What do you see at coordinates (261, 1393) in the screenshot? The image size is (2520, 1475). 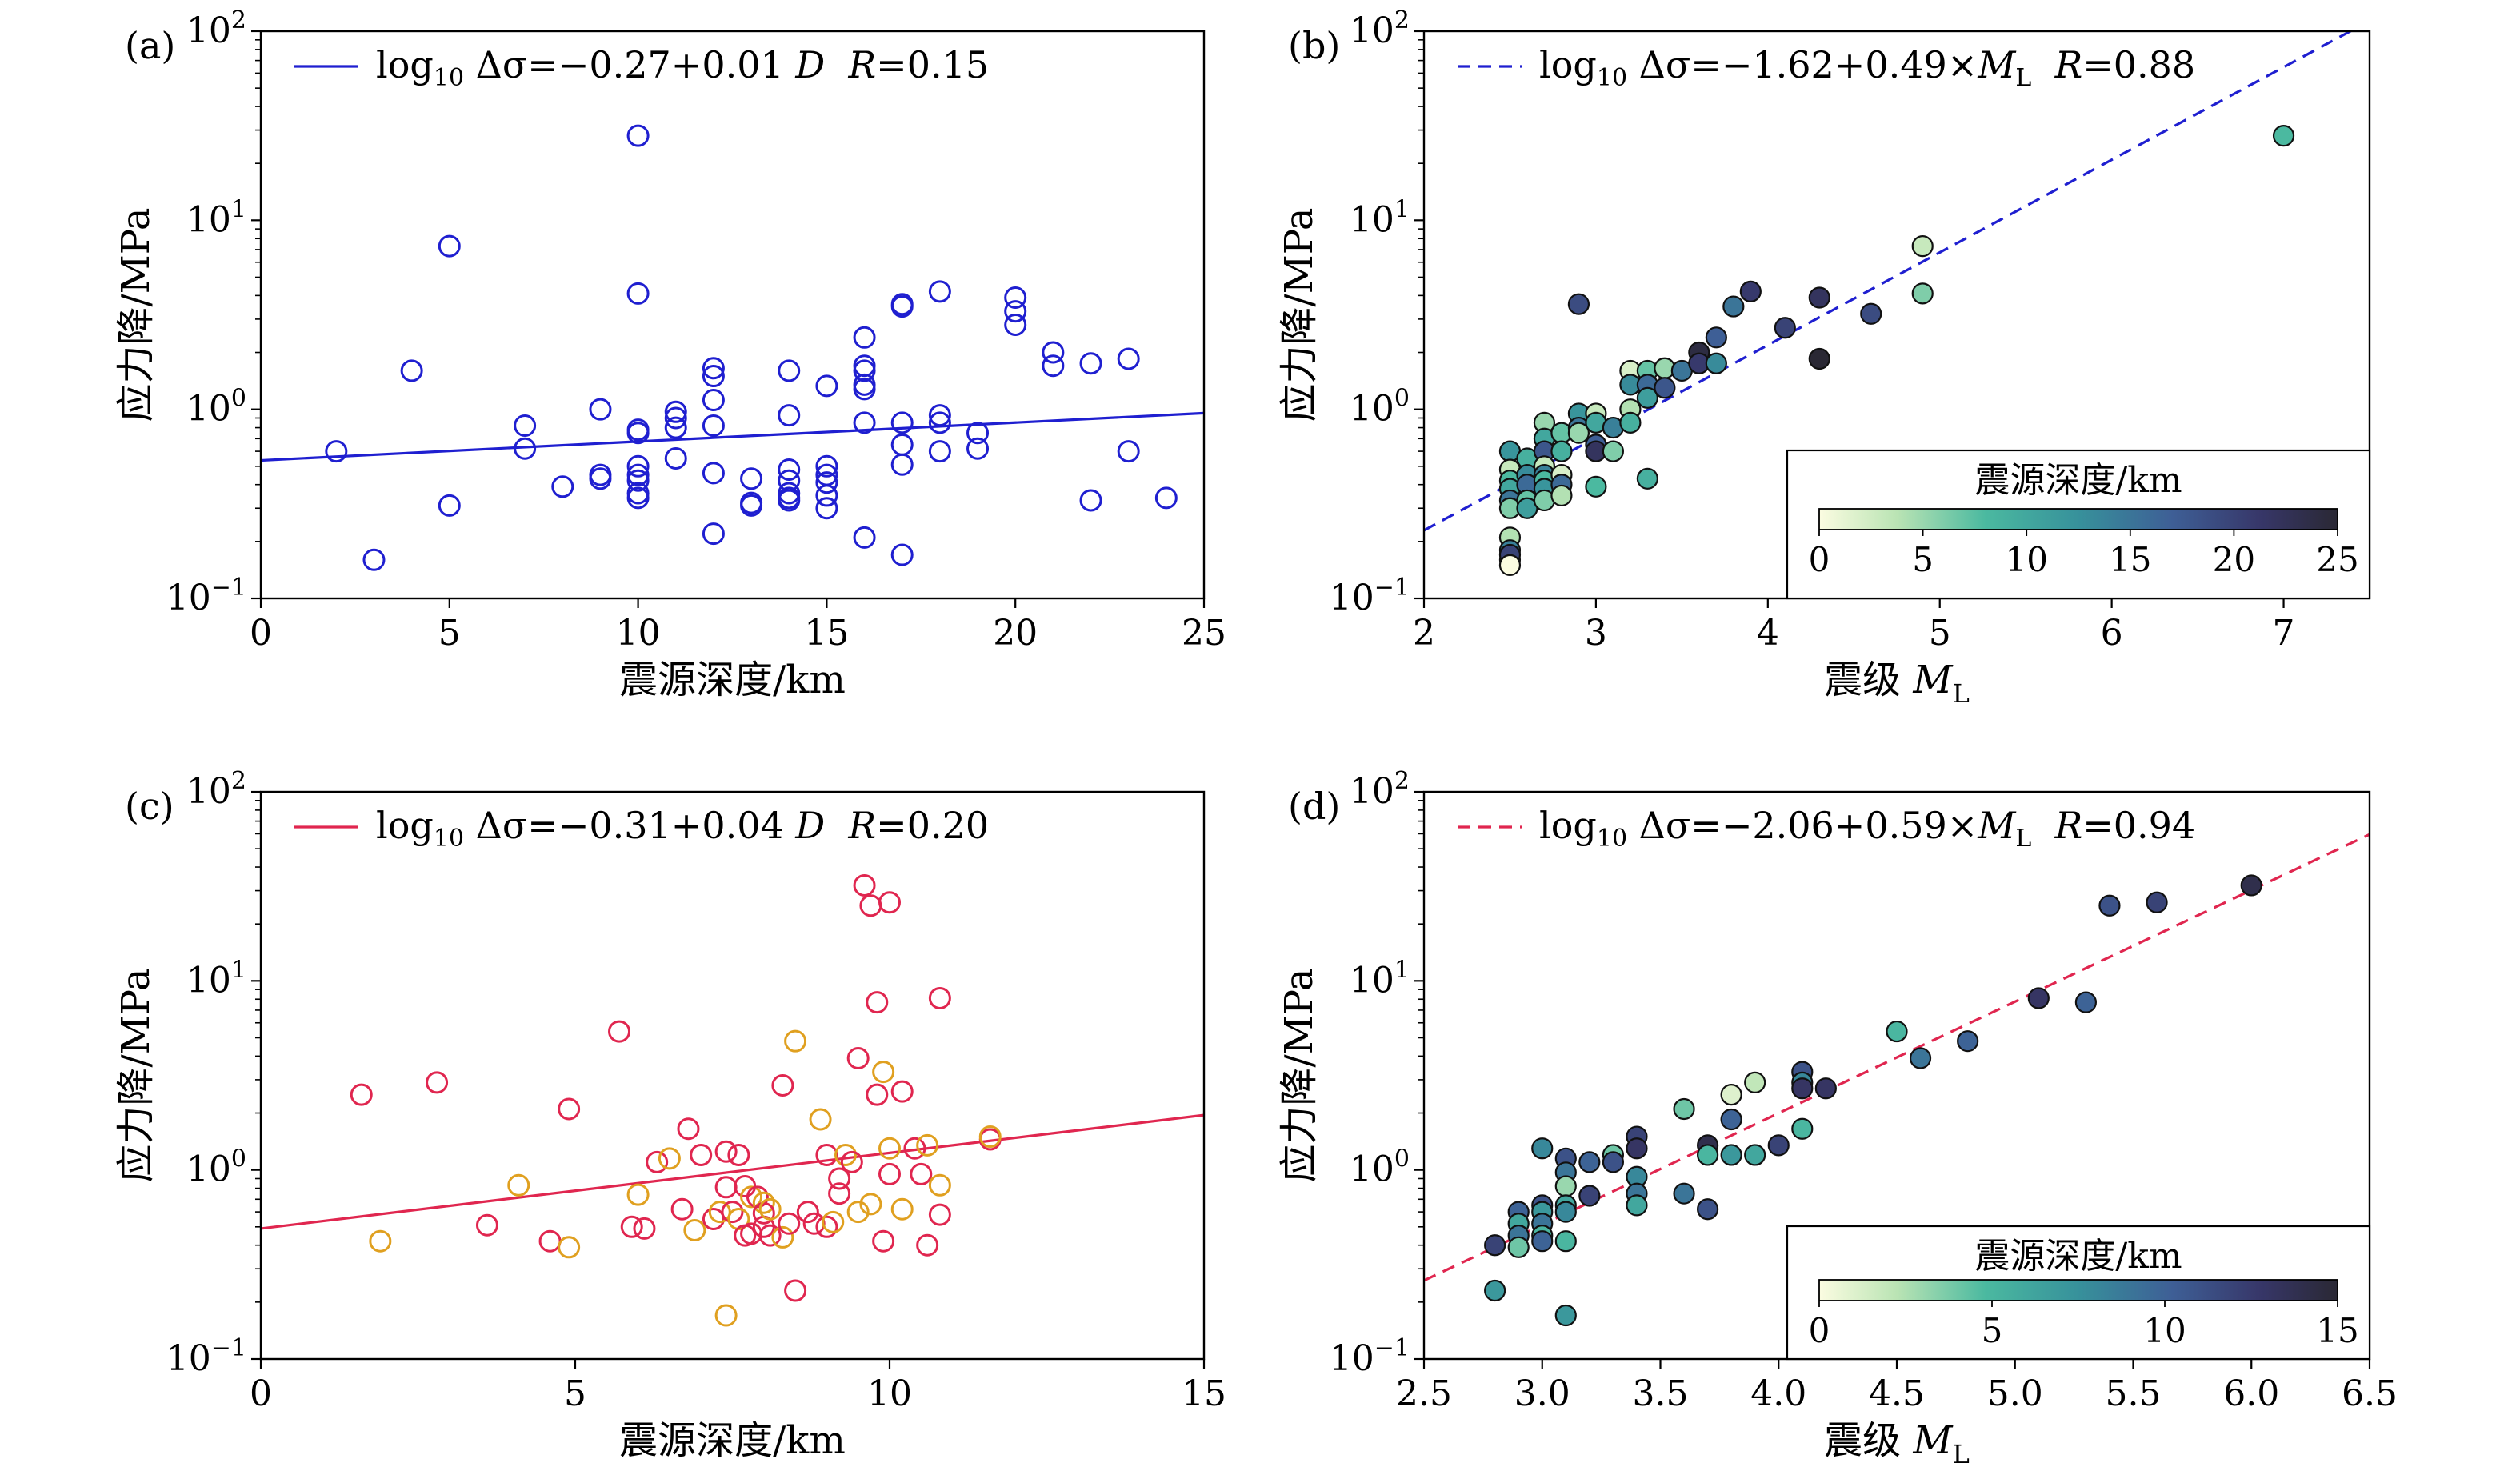 I see `x-tick-label: 0` at bounding box center [261, 1393].